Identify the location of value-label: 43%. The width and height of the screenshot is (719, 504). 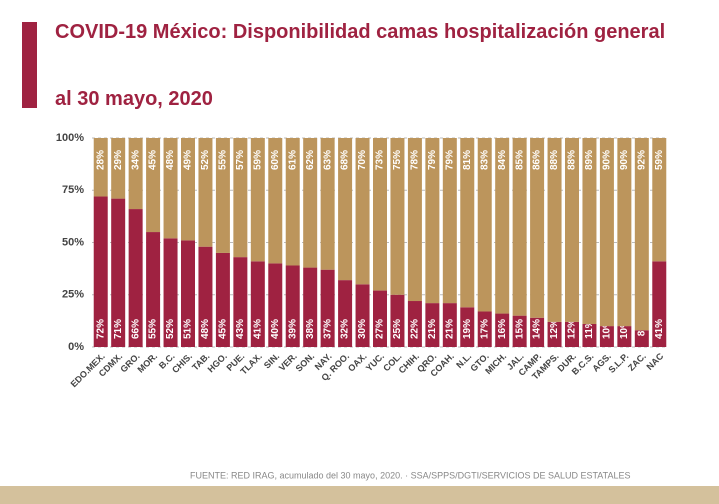
(240, 329).